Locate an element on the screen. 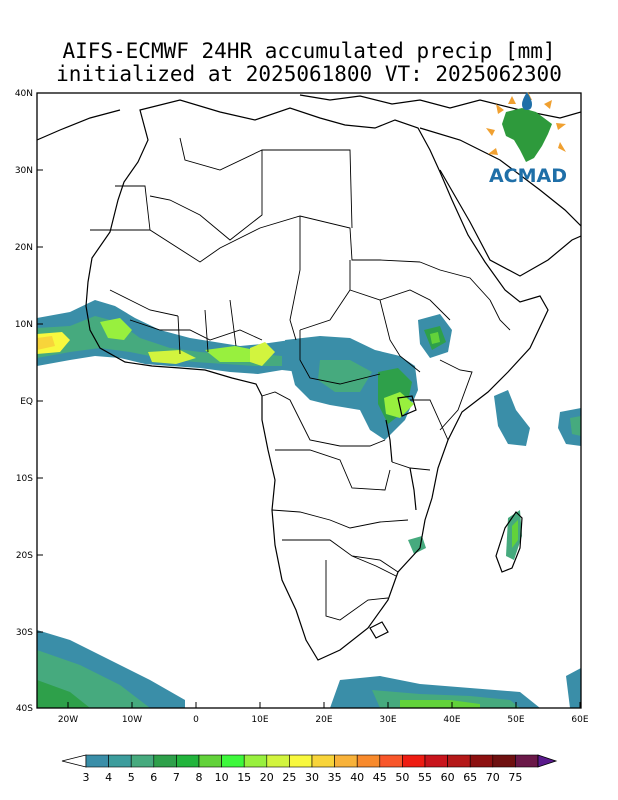  lon-label-0: 0 is located at coordinates (196, 720).